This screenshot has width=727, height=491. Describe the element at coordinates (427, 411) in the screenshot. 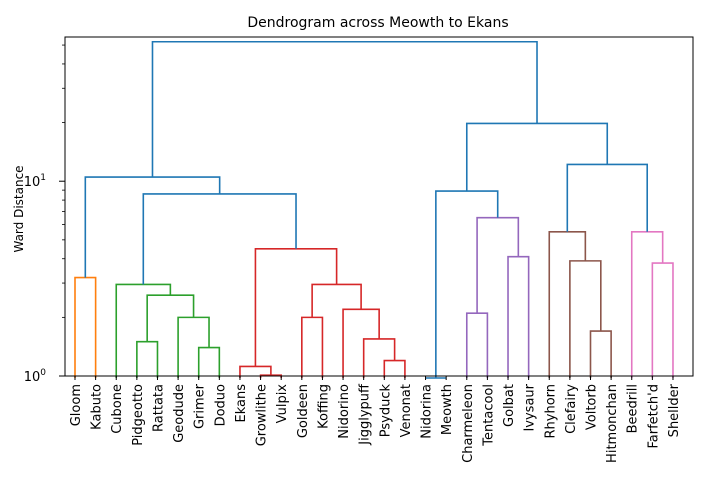

I see `leaf-label-17: Nidorina` at that location.